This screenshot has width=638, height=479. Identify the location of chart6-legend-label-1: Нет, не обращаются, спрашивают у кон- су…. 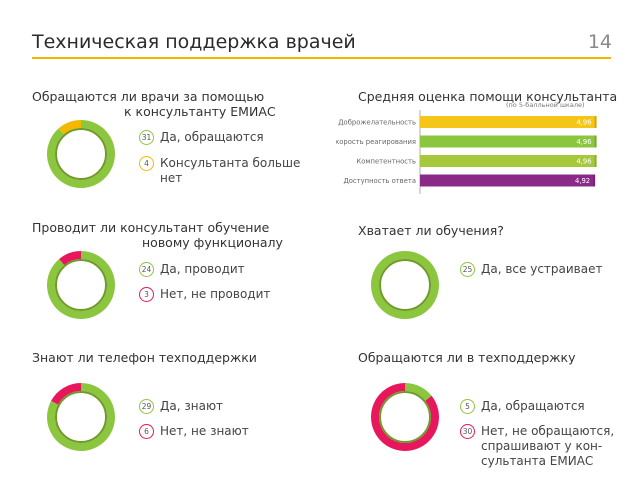
(548, 446).